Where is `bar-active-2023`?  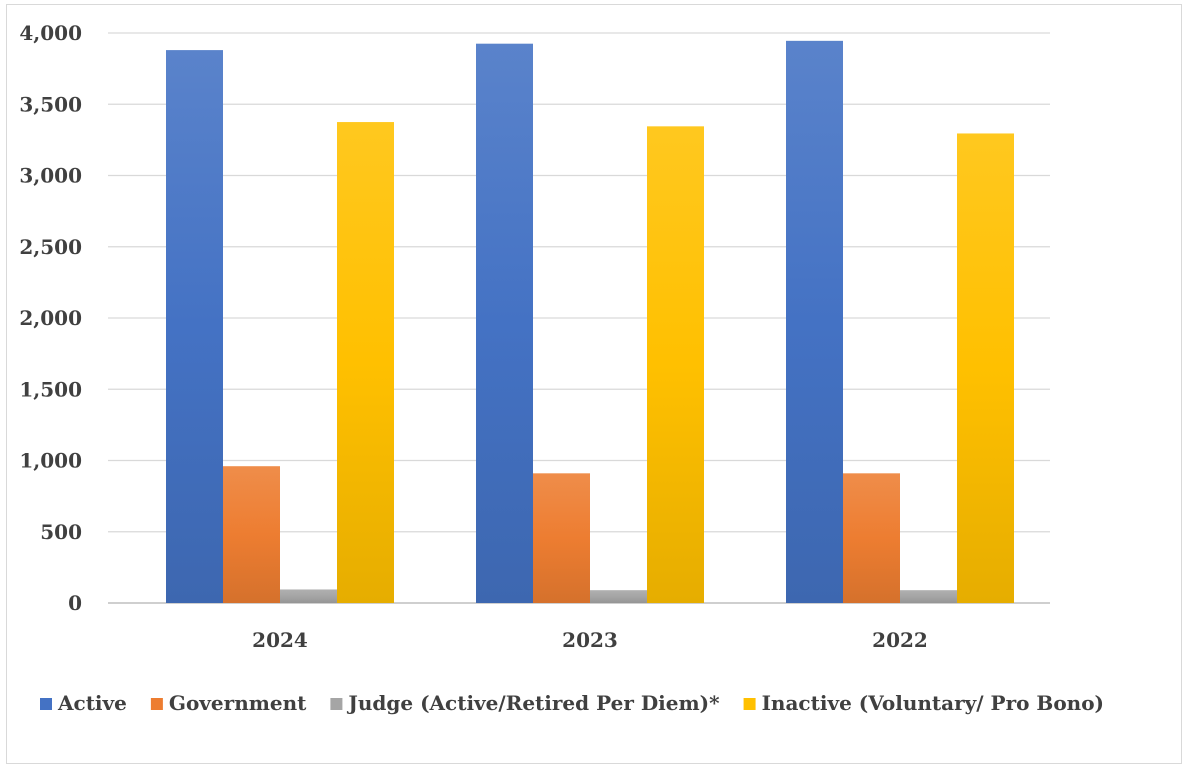 bar-active-2023 is located at coordinates (504, 323).